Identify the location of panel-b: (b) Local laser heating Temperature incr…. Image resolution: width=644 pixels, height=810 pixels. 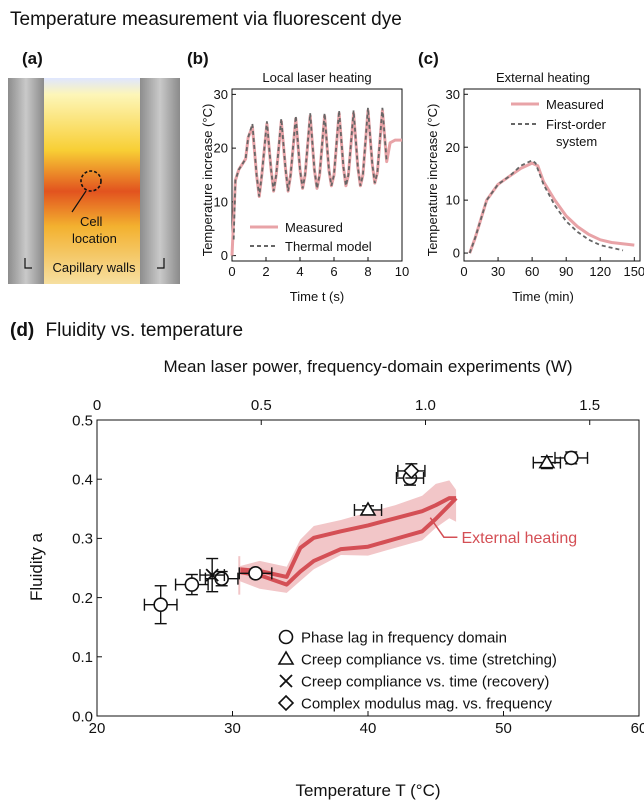
(298, 176).